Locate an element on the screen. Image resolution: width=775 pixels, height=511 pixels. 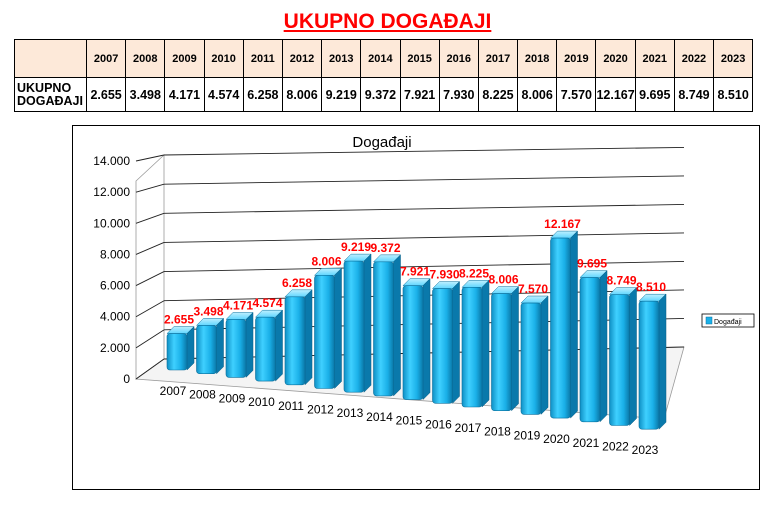
table-value-cell: 12.167 is located at coordinates (615, 94).